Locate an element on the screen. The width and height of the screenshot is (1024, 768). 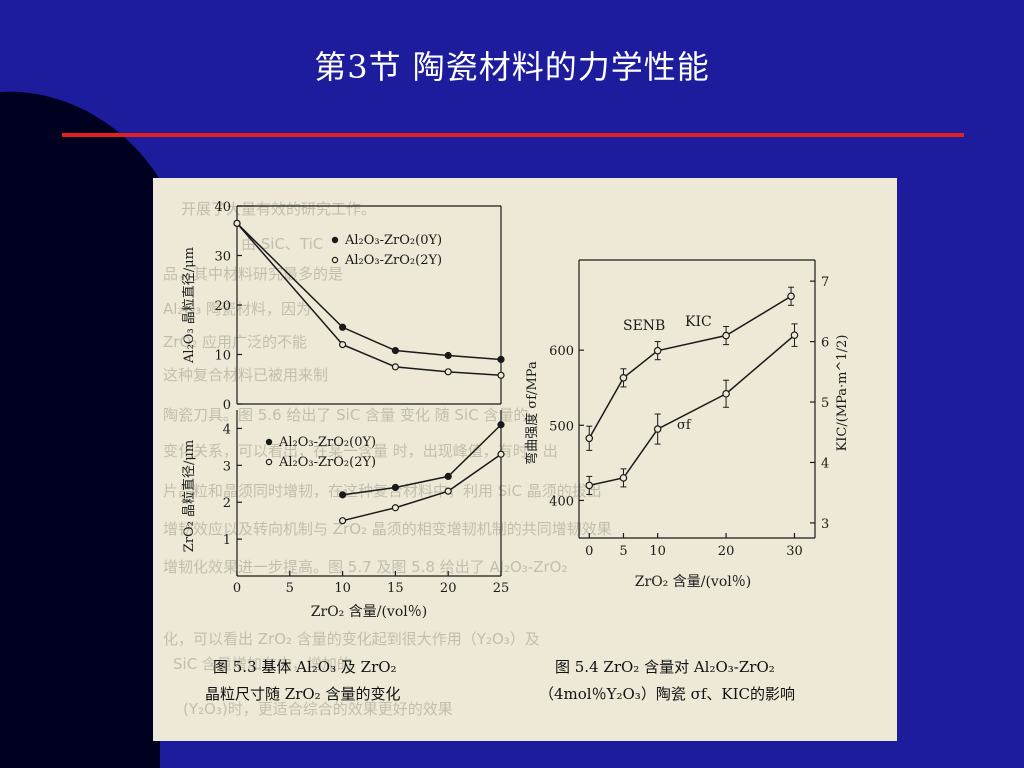
fig54-x-tick-label: 5 is located at coordinates (623, 551).